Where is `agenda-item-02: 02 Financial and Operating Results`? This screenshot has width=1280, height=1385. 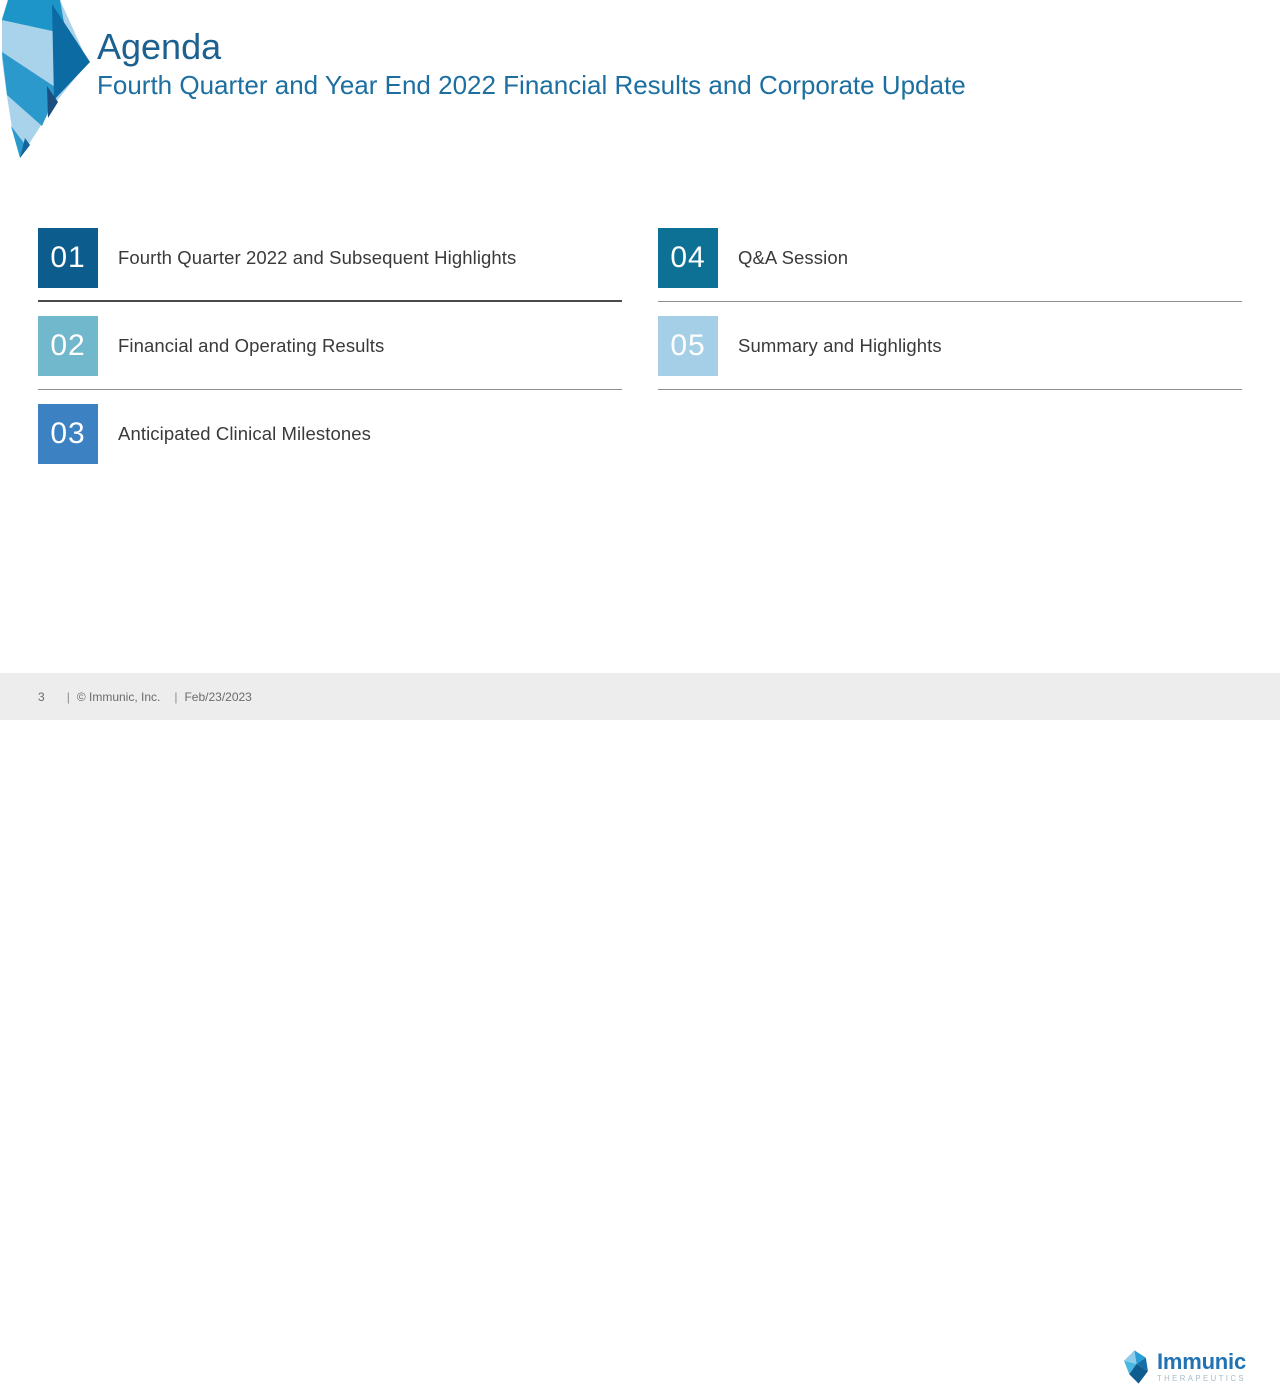
agenda-item-02: 02 Financial and Operating Results is located at coordinates (330, 346).